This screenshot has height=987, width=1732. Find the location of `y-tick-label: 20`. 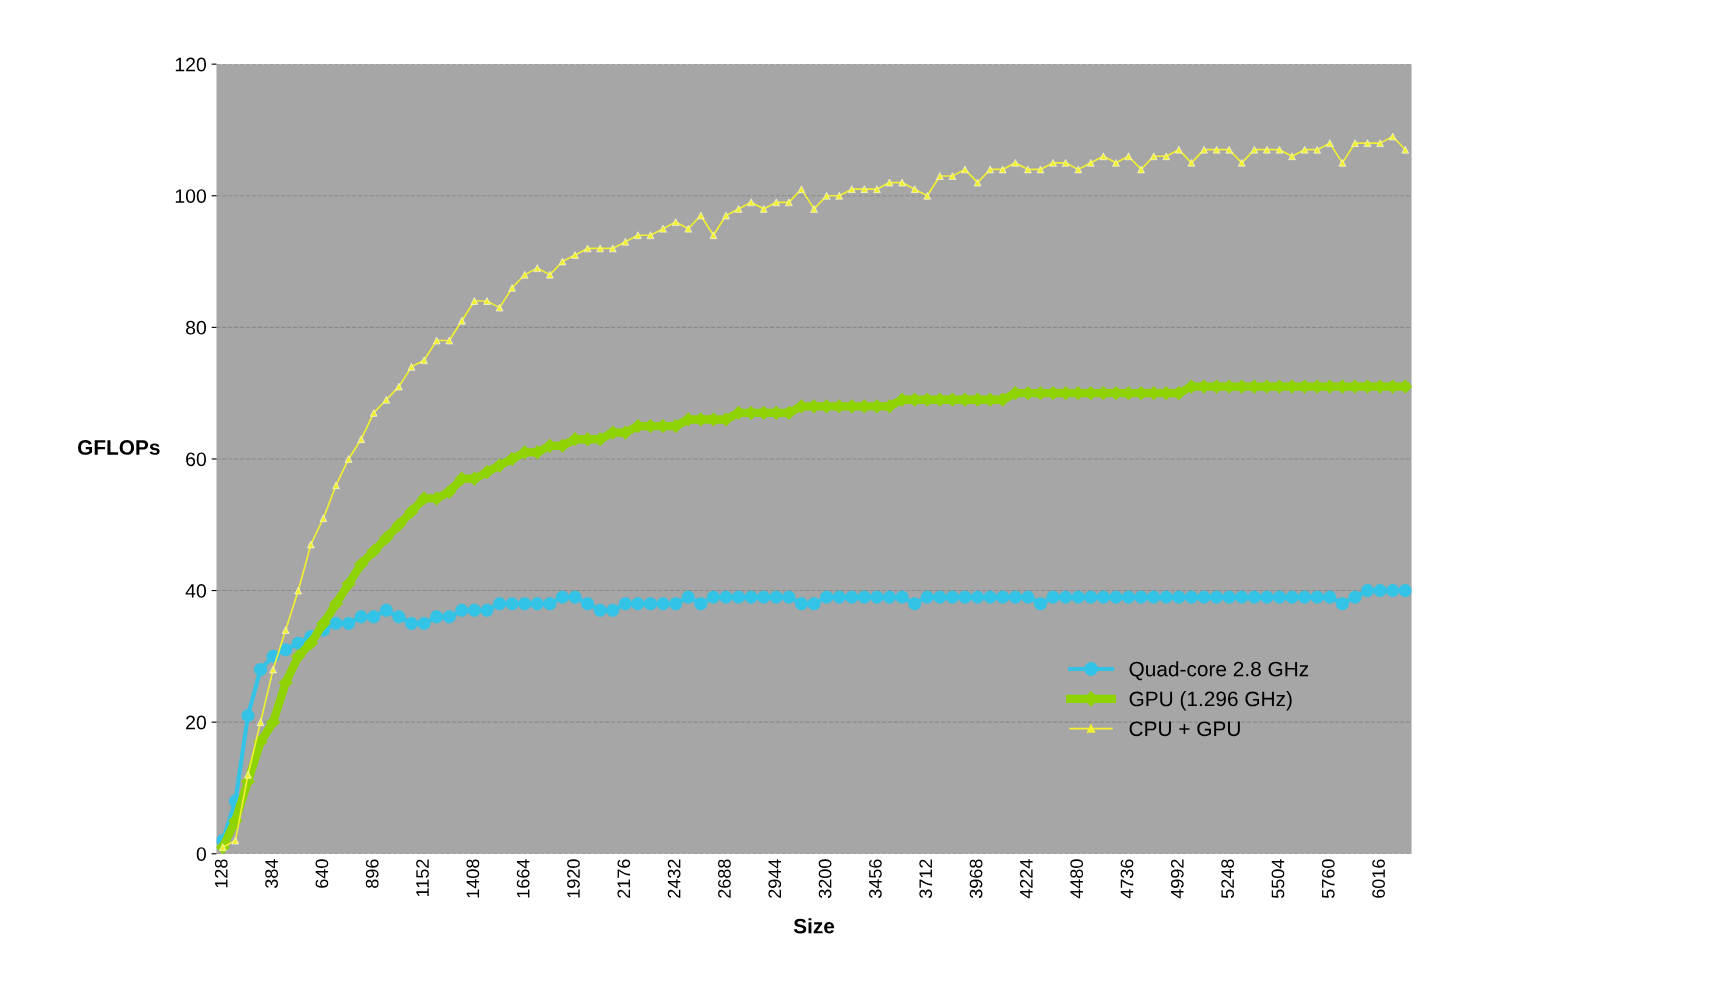

y-tick-label: 20 is located at coordinates (196, 722).